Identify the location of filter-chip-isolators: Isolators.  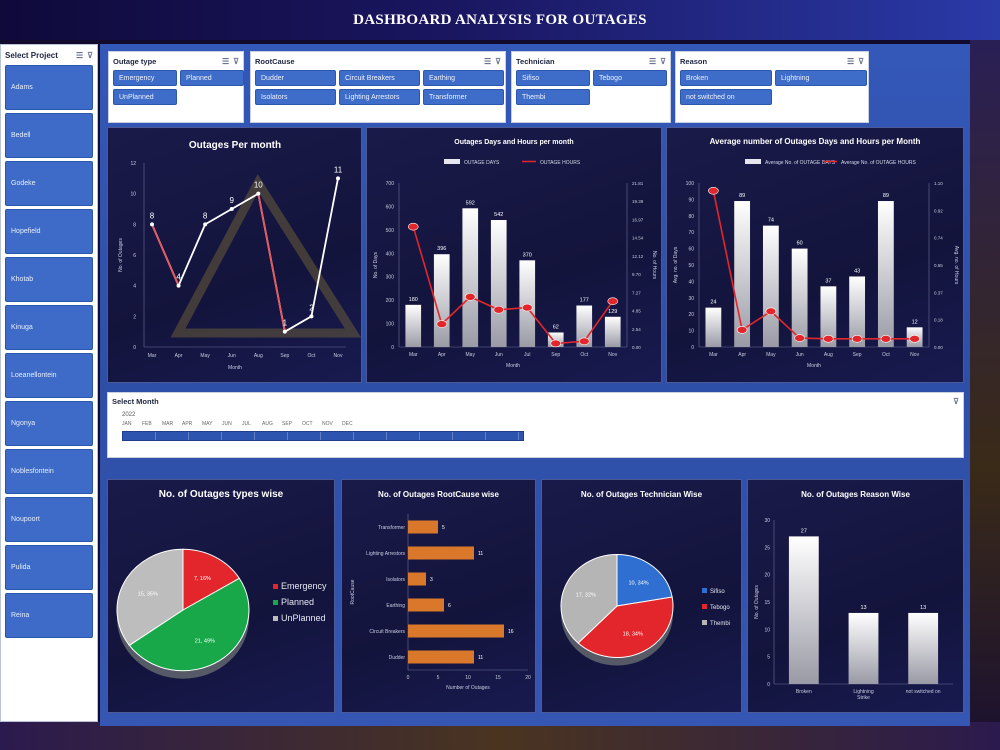
(295, 97).